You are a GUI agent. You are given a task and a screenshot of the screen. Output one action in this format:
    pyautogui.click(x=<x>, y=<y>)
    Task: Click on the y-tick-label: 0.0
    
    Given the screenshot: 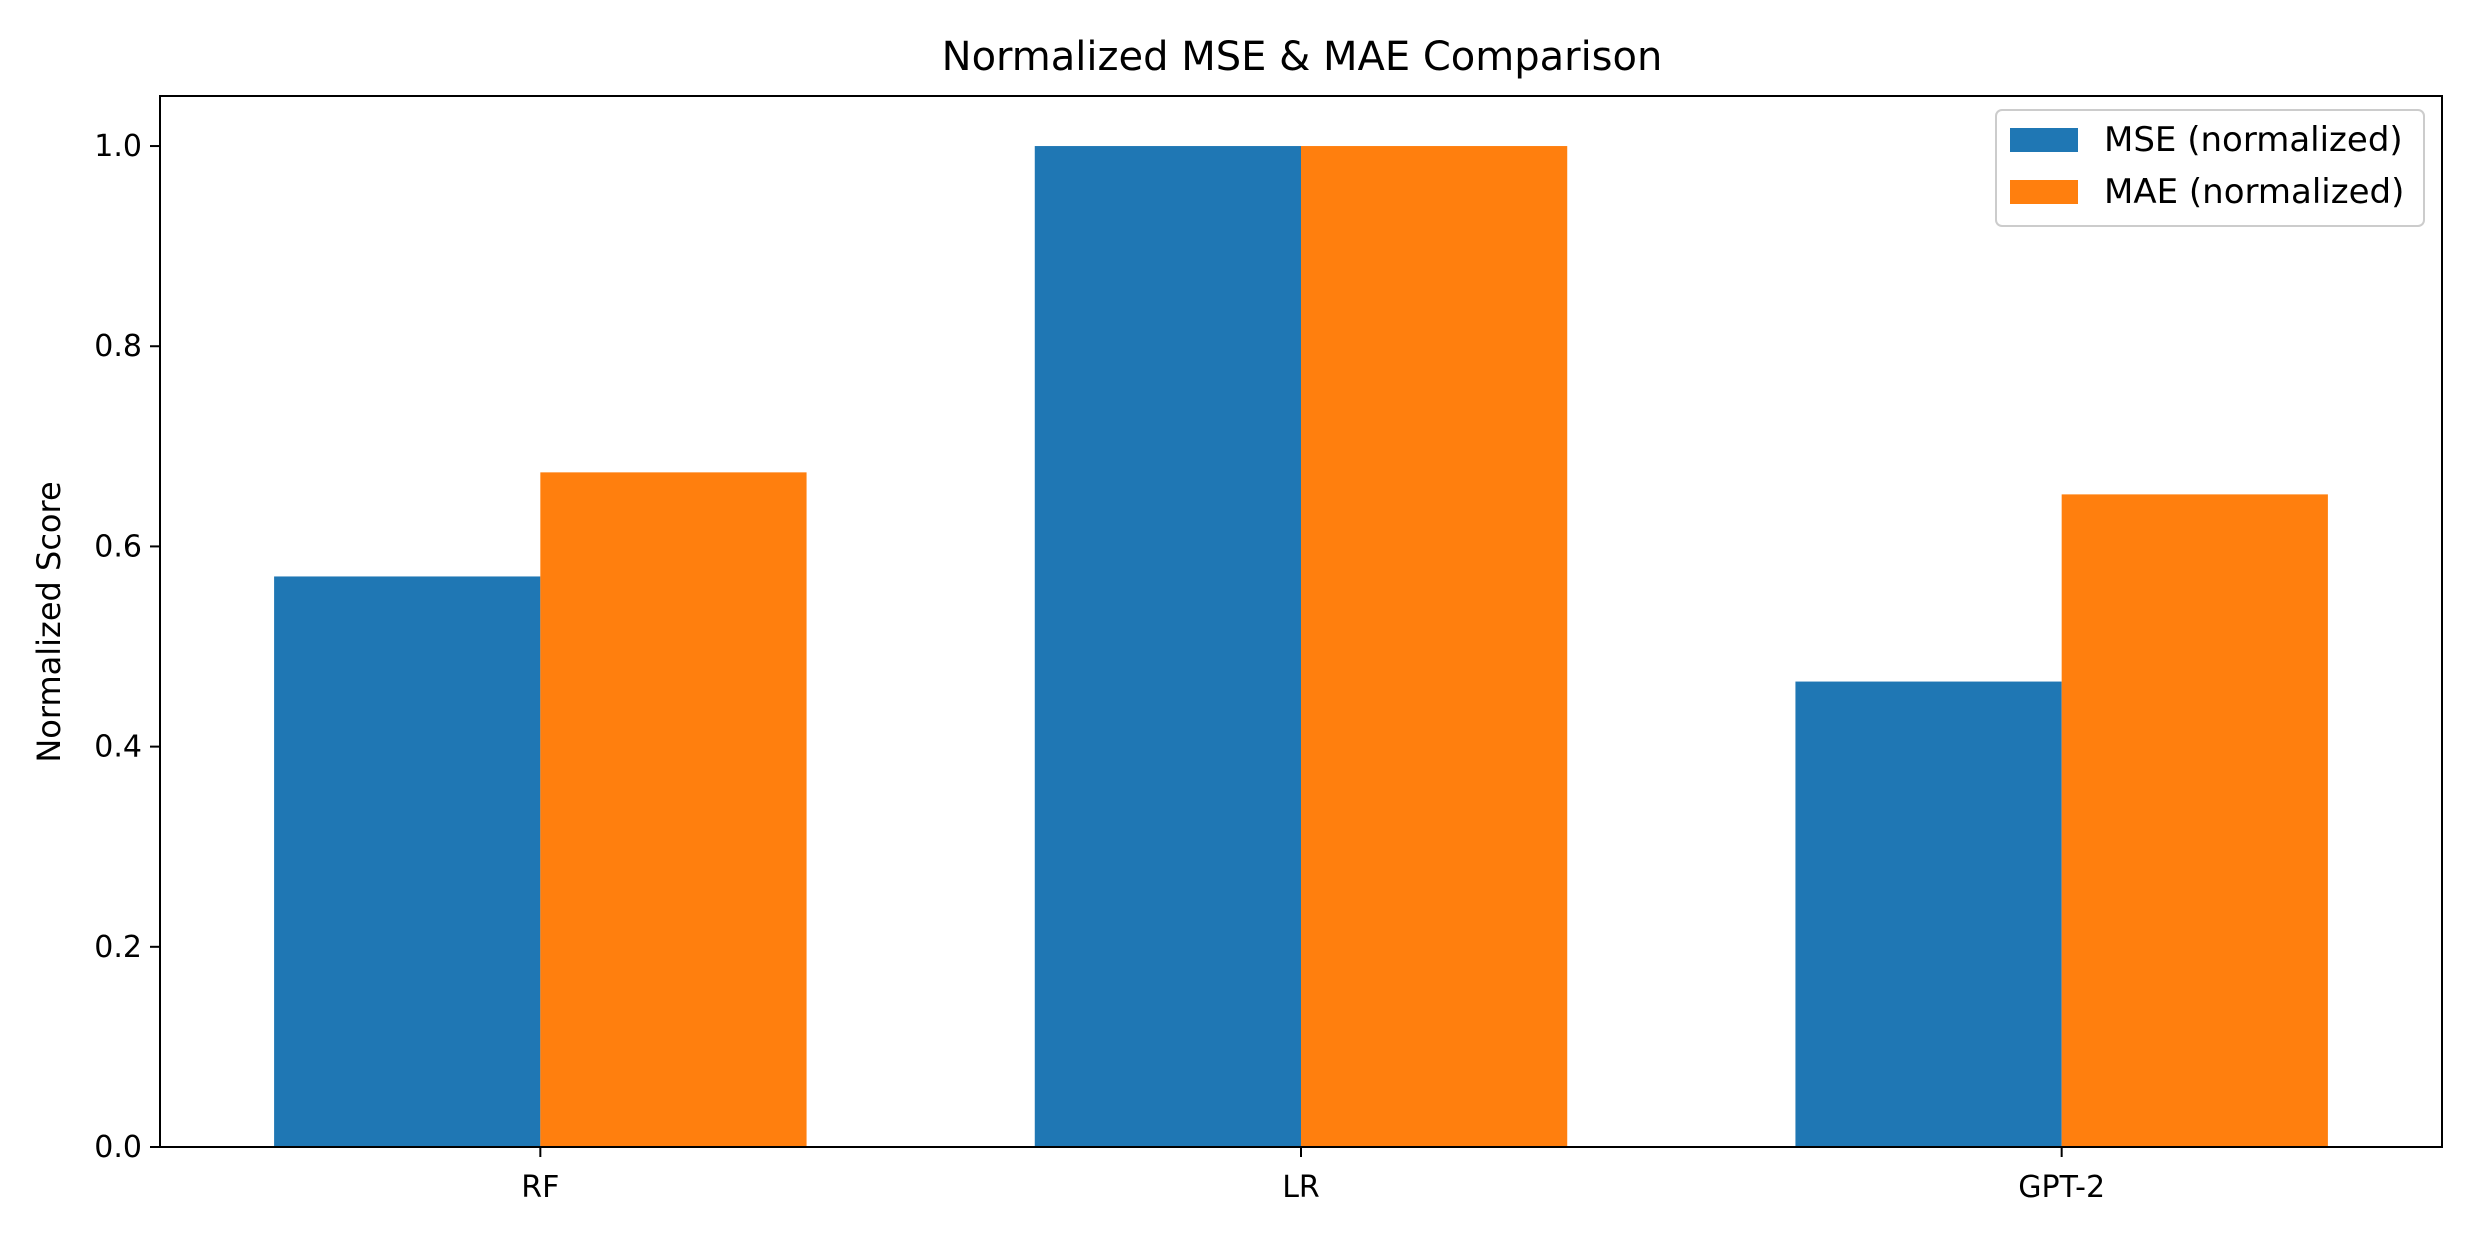 What is the action you would take?
    pyautogui.click(x=118, y=1147)
    